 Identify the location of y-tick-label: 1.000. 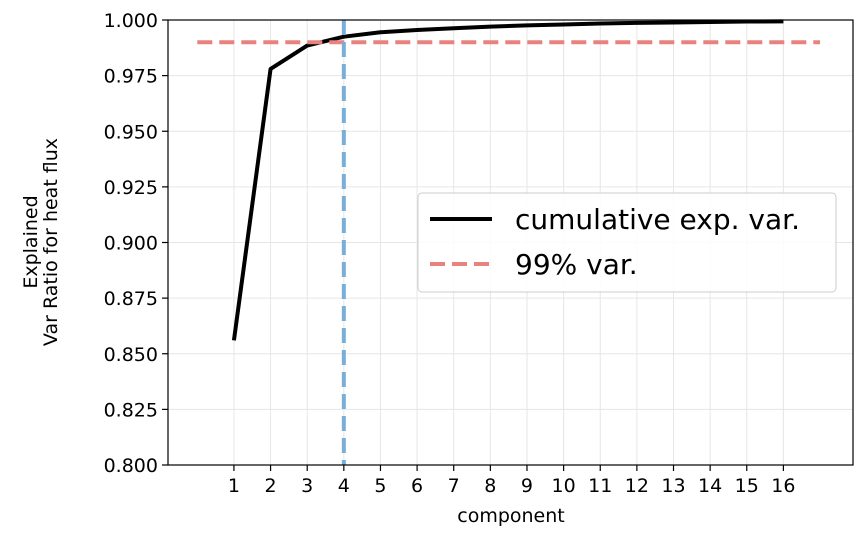
(131, 21).